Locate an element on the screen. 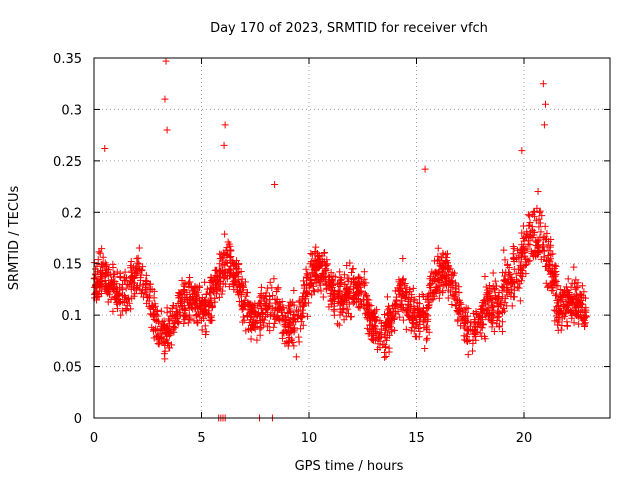  x-tick-label: 5 is located at coordinates (201, 438).